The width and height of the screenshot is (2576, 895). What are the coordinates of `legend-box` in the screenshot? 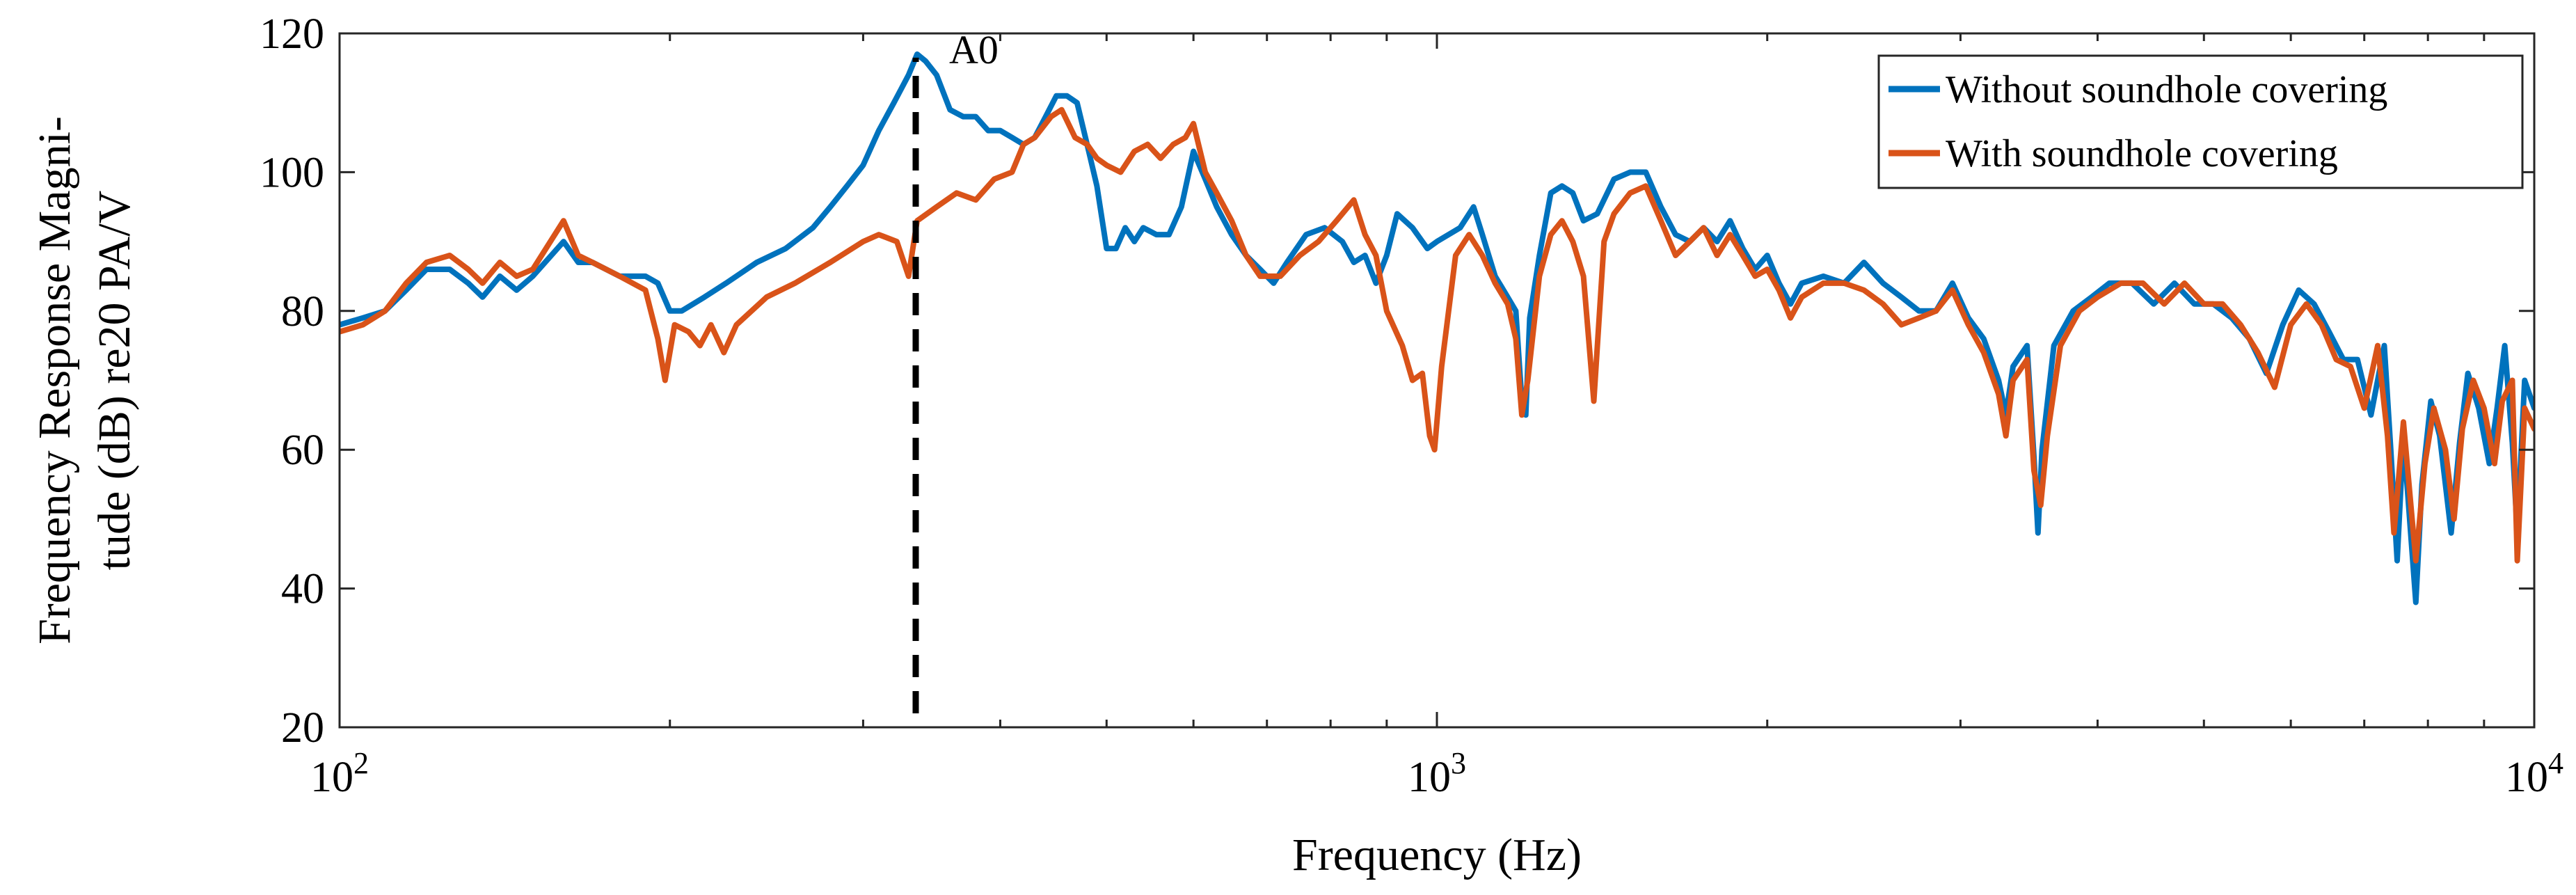 It's located at (2200, 121).